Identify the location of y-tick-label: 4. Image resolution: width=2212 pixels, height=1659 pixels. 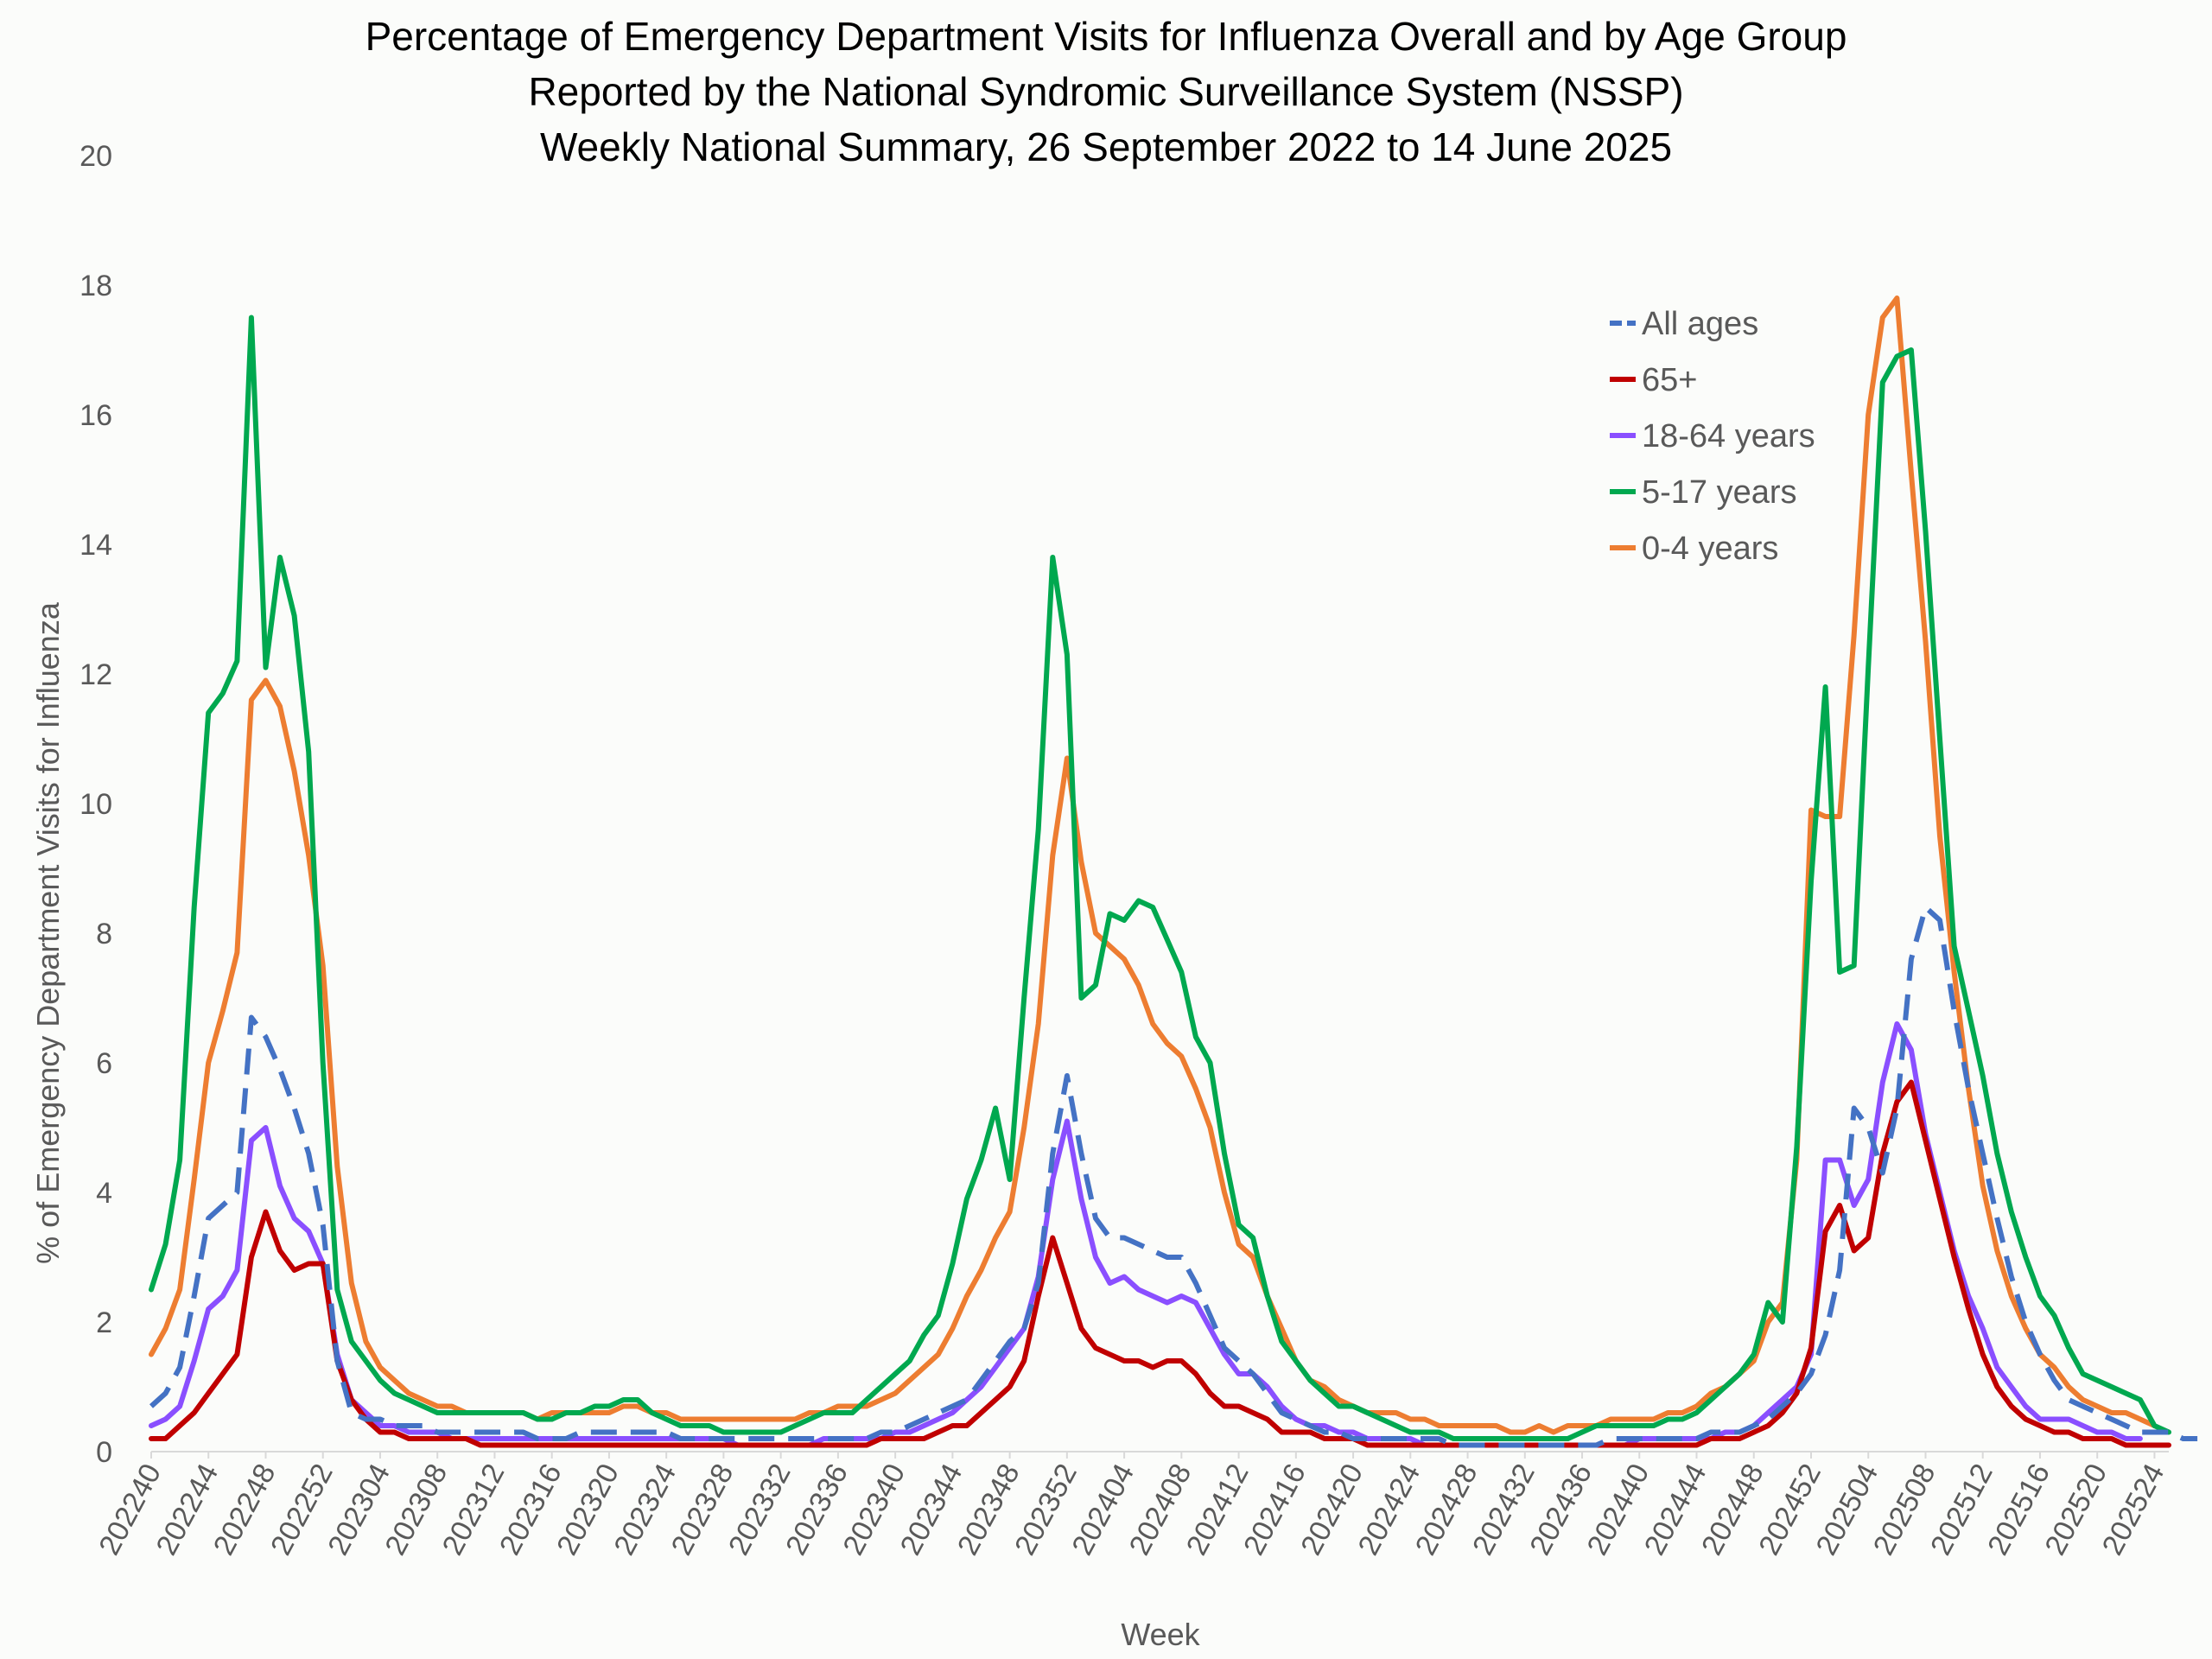
(104, 1193).